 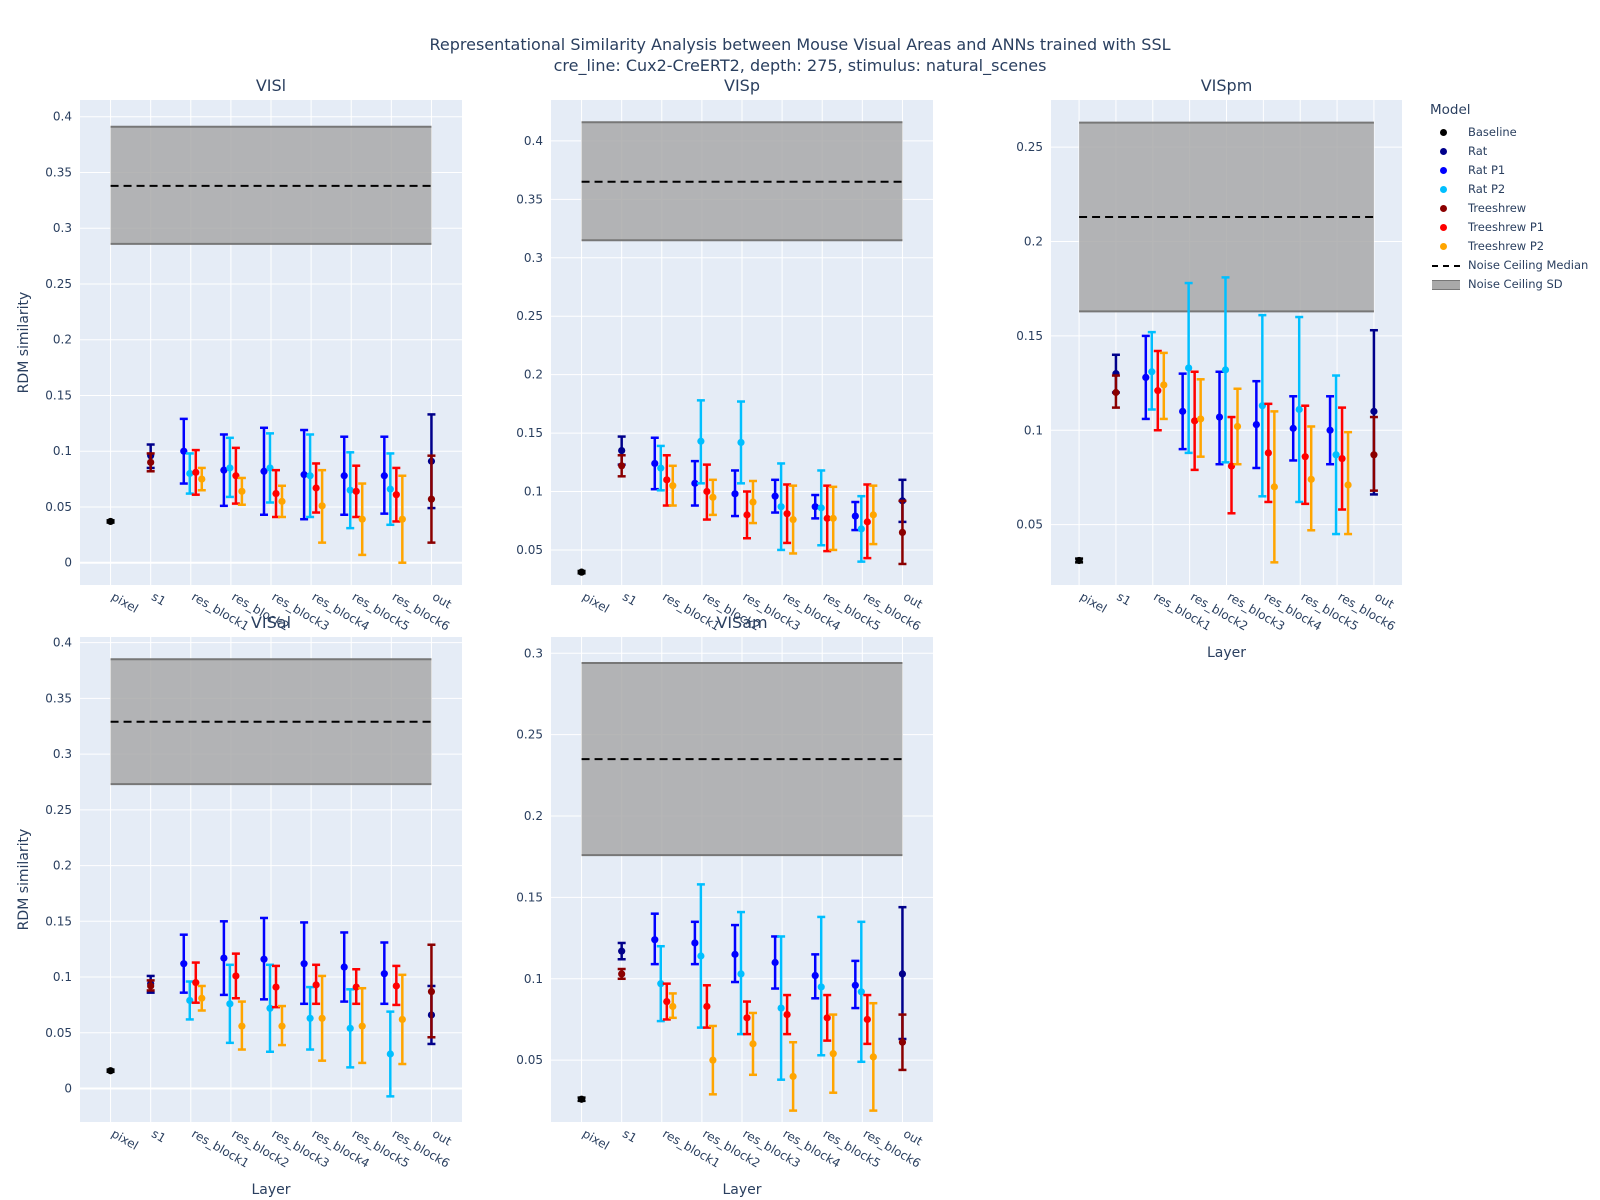 I want to click on y-tick-label: 0.2, so click(x=533, y=816).